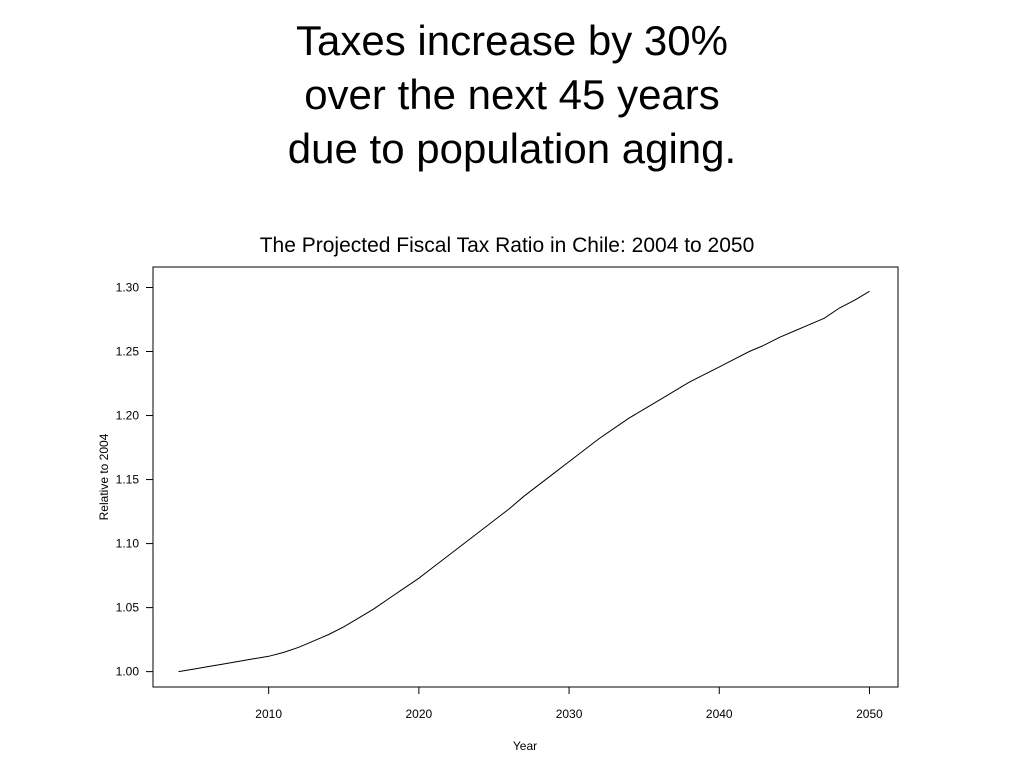  What do you see at coordinates (512, 148) in the screenshot?
I see `headline-line-3: due to population aging.` at bounding box center [512, 148].